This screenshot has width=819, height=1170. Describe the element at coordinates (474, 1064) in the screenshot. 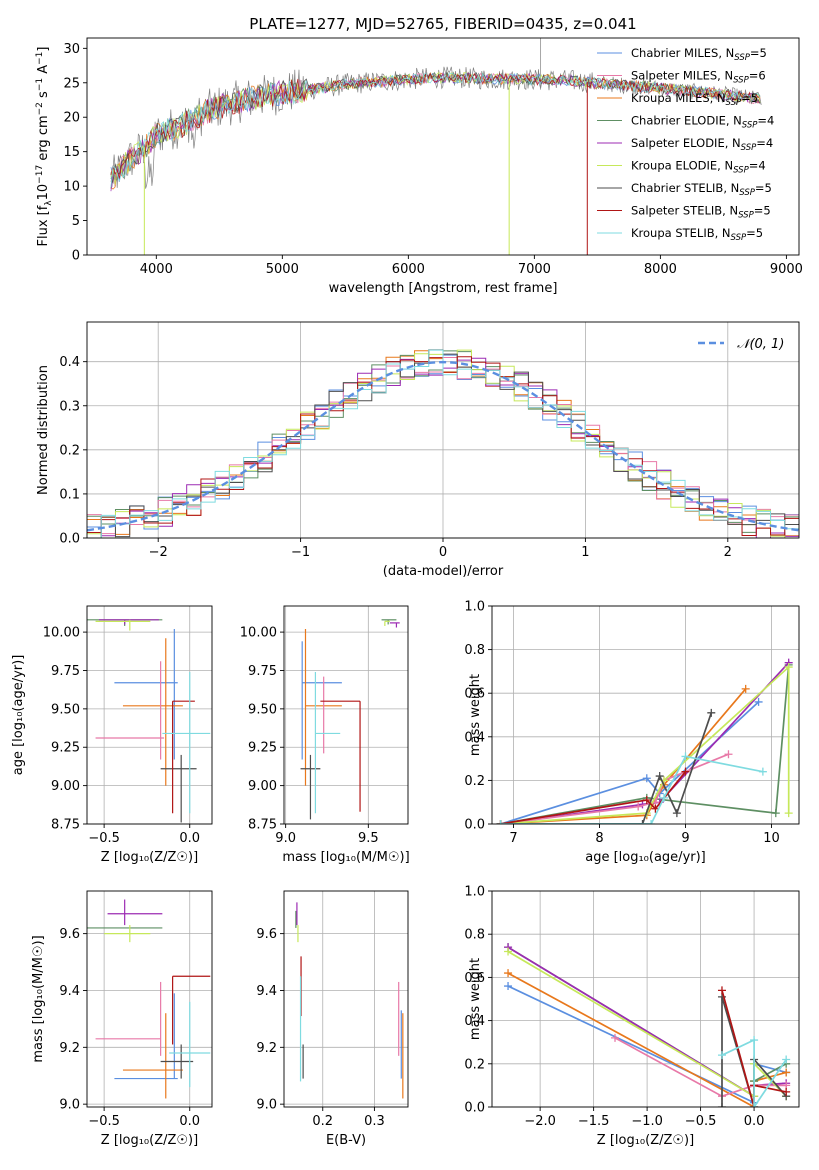

I see `y-tick-label: 0.2` at that location.